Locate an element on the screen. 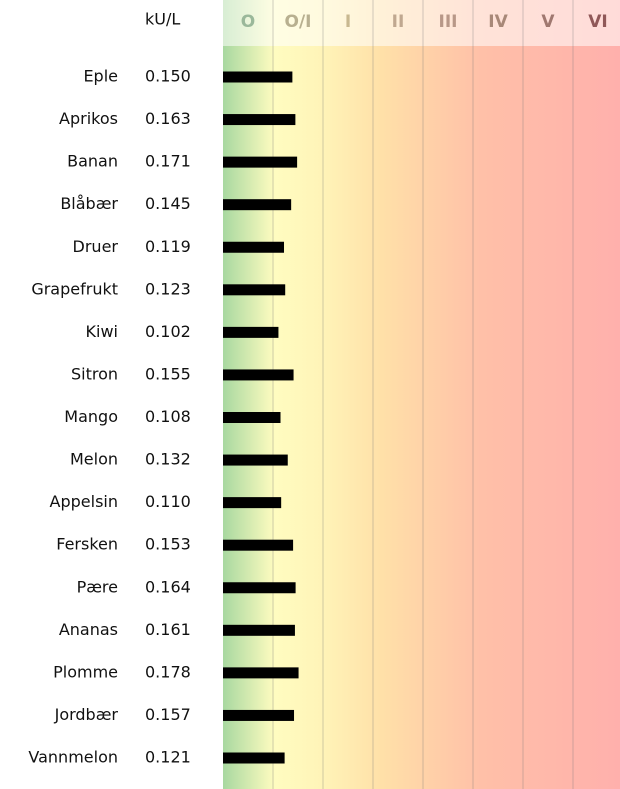 The image size is (620, 789). value-label: 0.163 is located at coordinates (168, 118).